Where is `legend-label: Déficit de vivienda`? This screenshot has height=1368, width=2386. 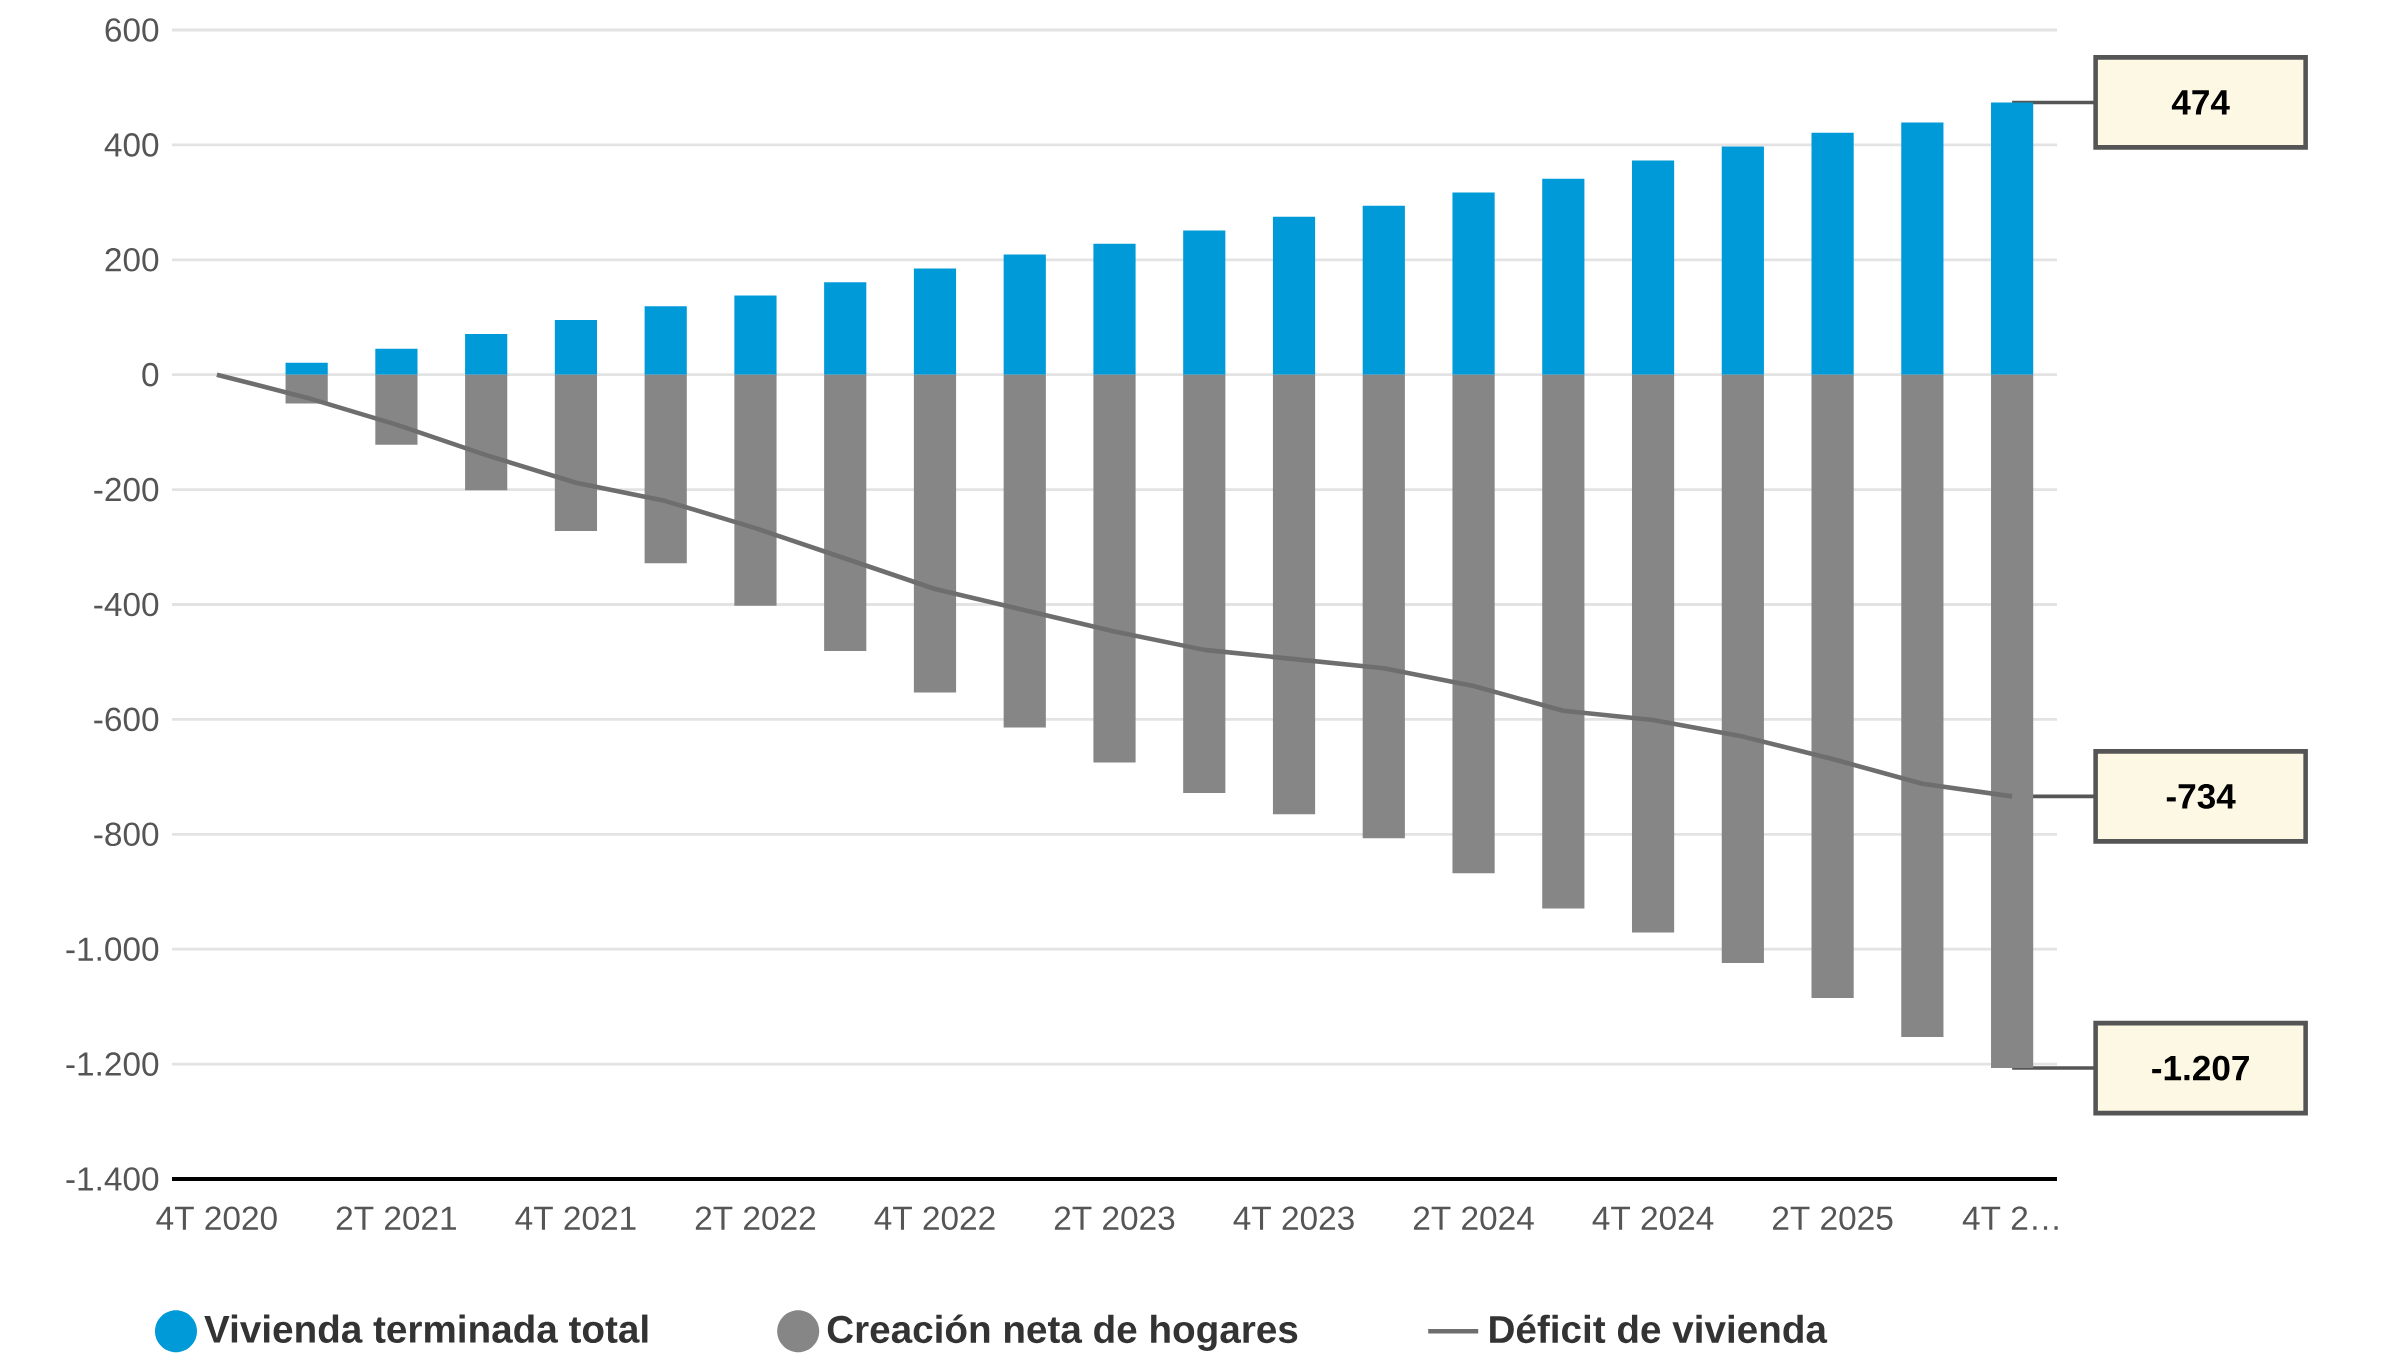 legend-label: Déficit de vivienda is located at coordinates (1659, 1329).